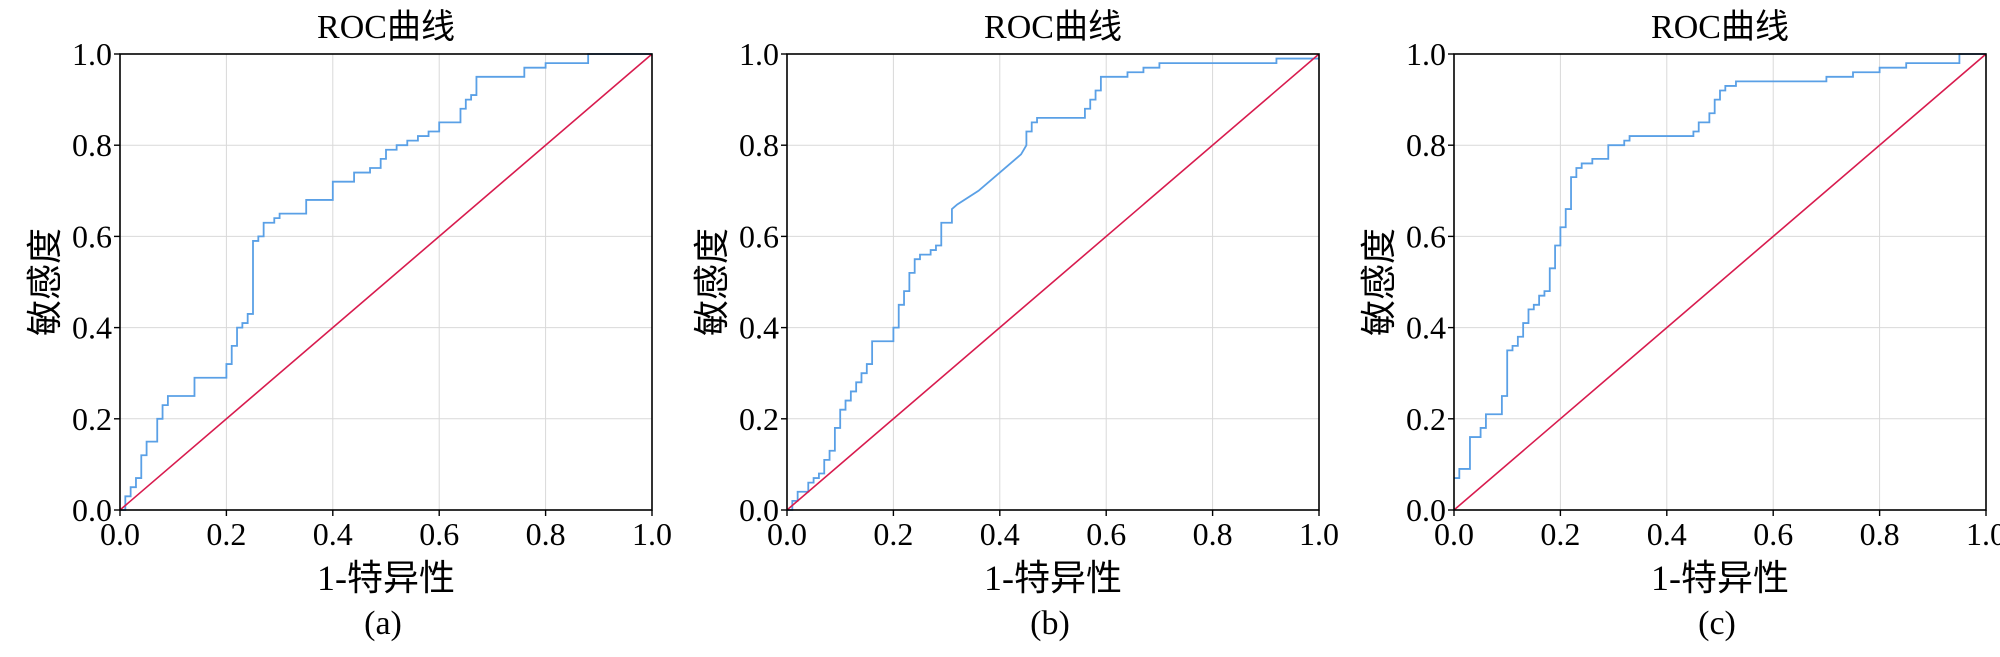 The width and height of the screenshot is (2000, 657). I want to click on panel-caption: (a), so click(383, 623).